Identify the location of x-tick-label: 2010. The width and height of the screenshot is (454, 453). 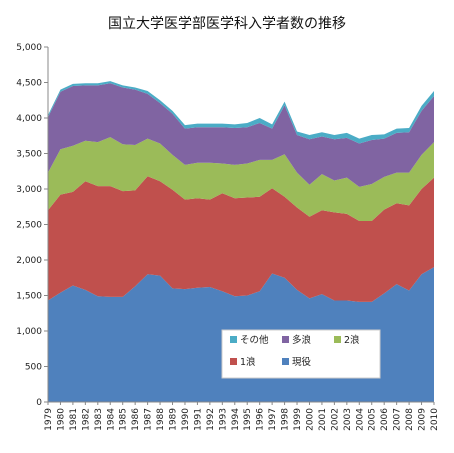
(435, 419).